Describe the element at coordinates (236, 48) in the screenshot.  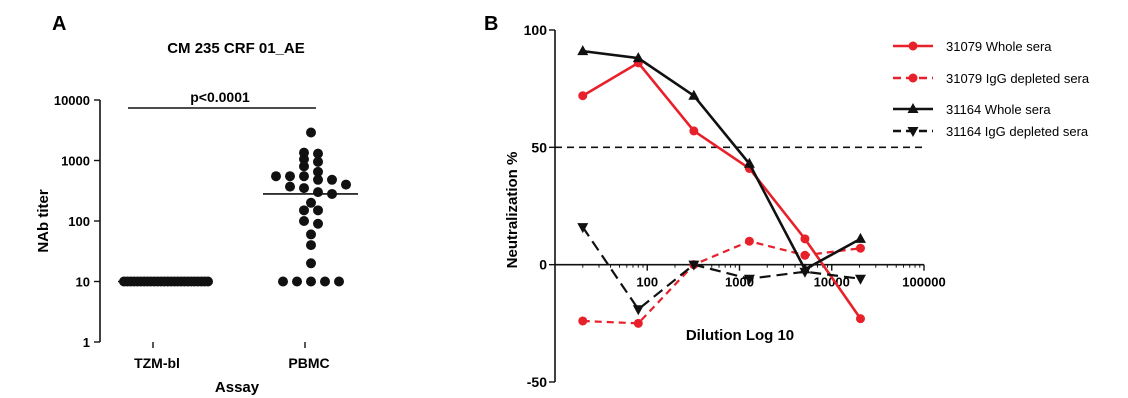
I see `panel-a-title: CM 235 CRF 01_AE` at that location.